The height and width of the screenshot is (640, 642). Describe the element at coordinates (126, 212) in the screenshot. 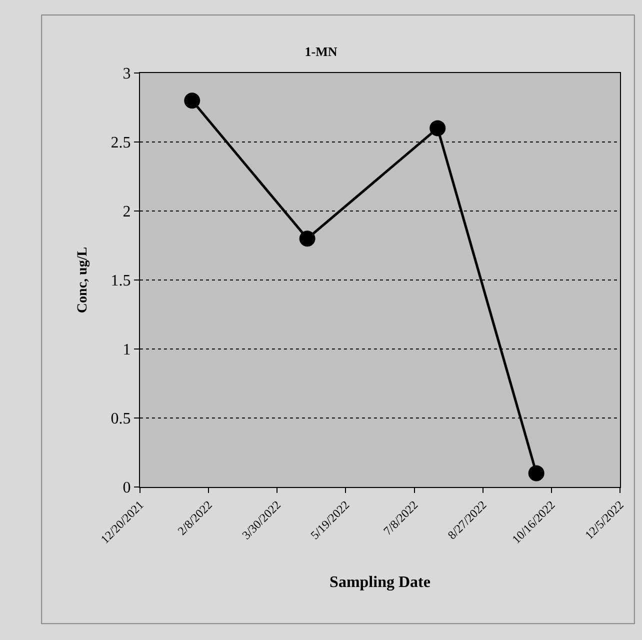

I see `y-tick-label: 2` at that location.